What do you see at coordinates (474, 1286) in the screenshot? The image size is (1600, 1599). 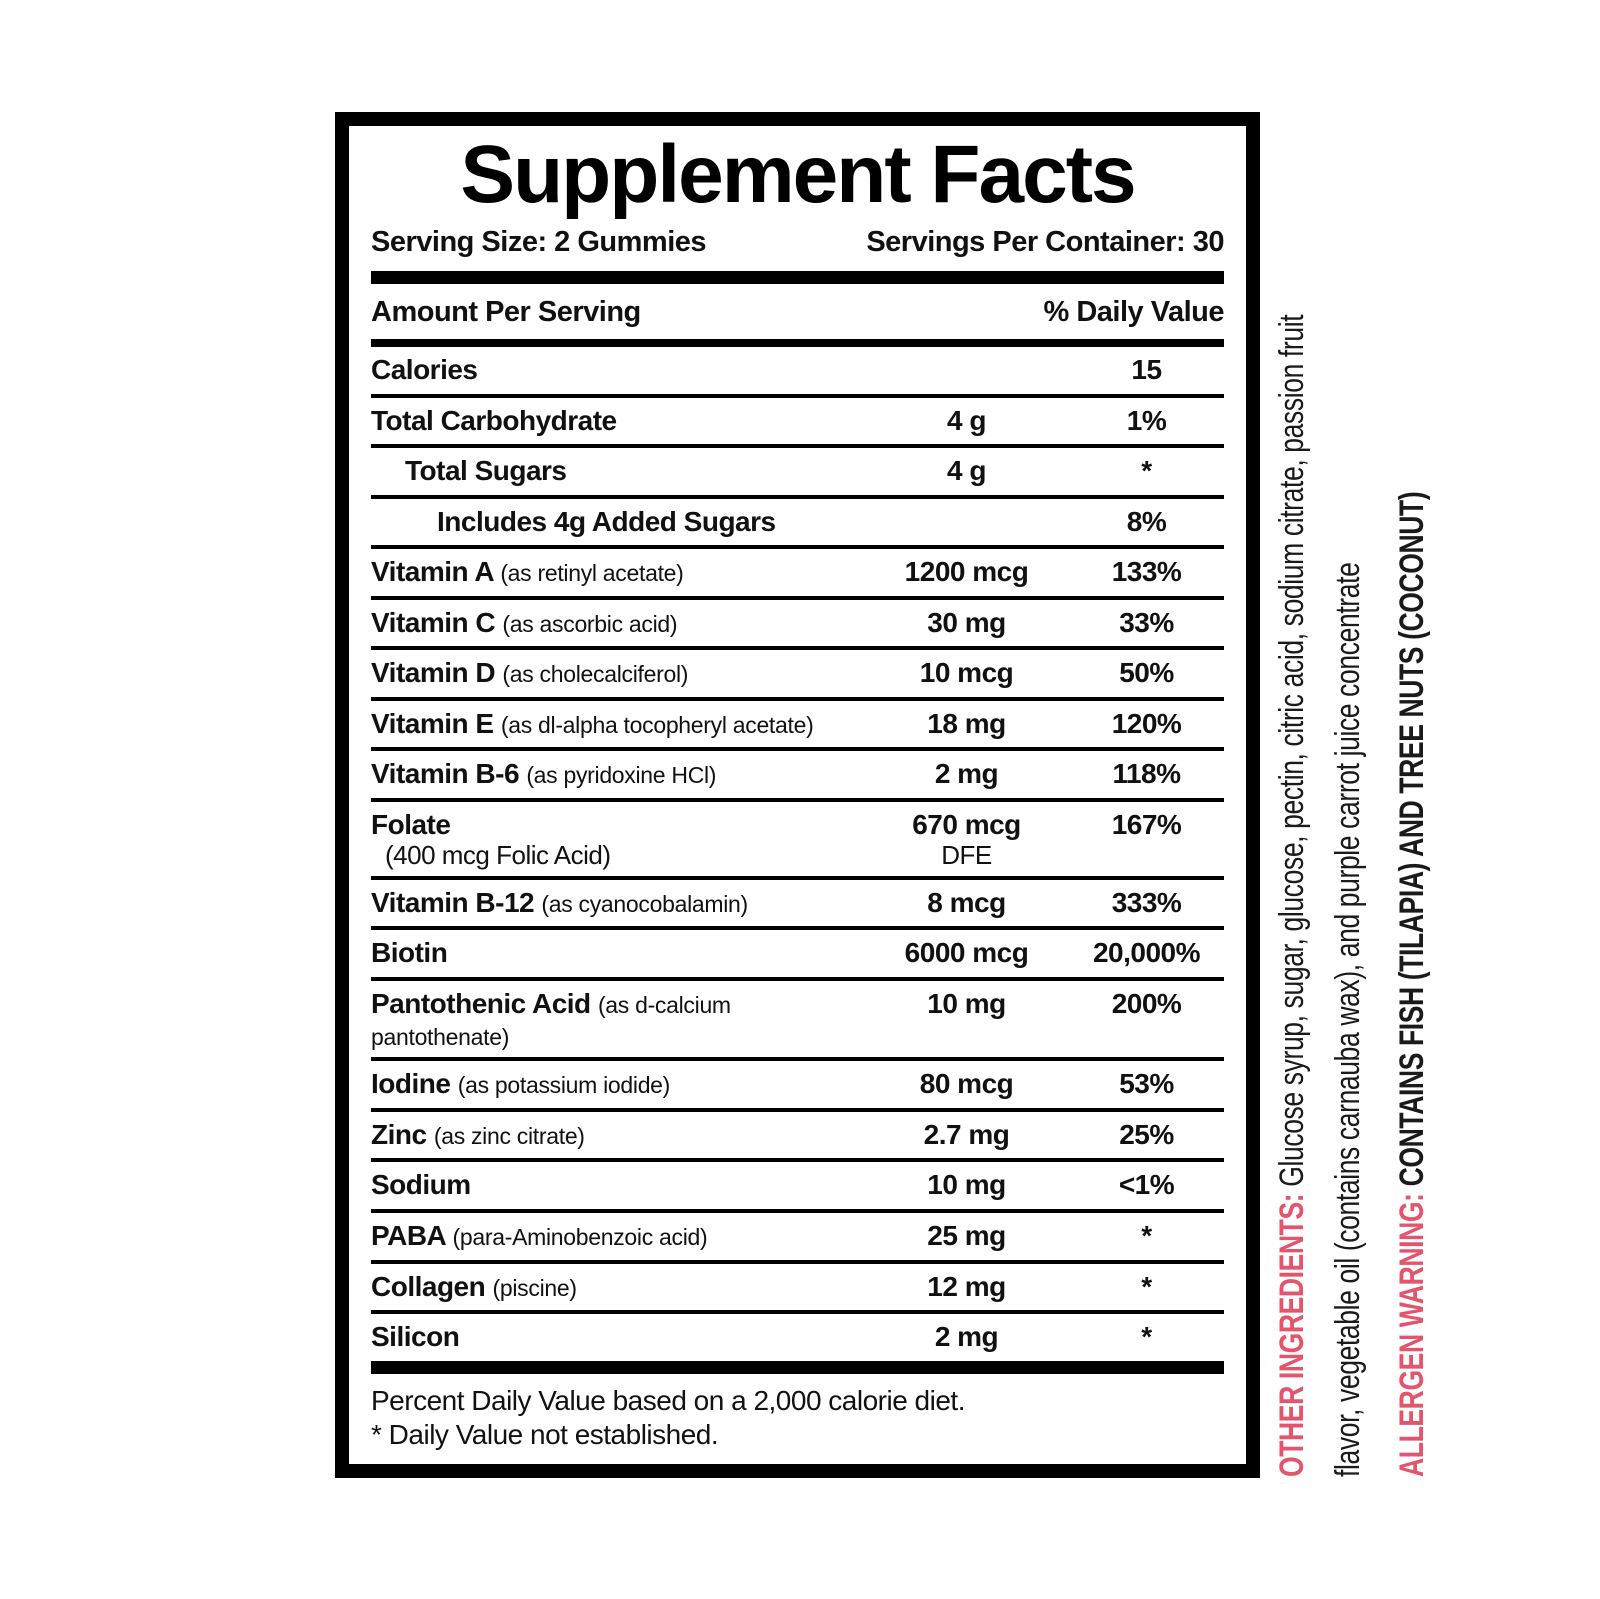 I see `nutrient-name-cell: Collagen (piscine)` at bounding box center [474, 1286].